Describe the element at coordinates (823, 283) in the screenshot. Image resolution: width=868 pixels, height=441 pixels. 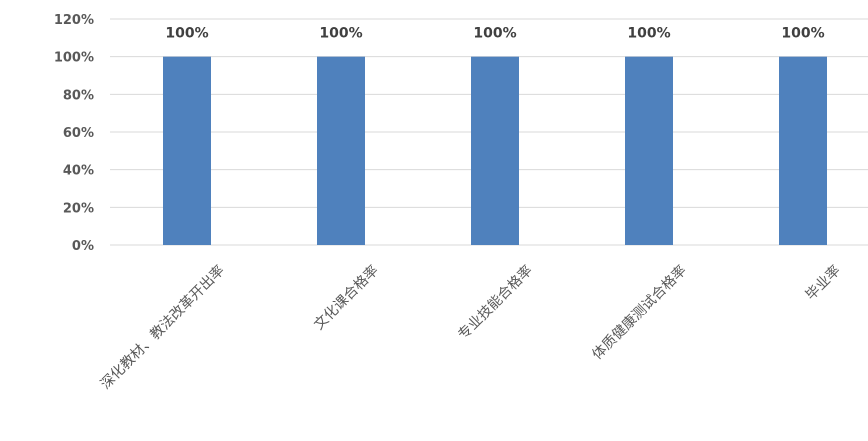
I see `category-label: 毕业率` at that location.